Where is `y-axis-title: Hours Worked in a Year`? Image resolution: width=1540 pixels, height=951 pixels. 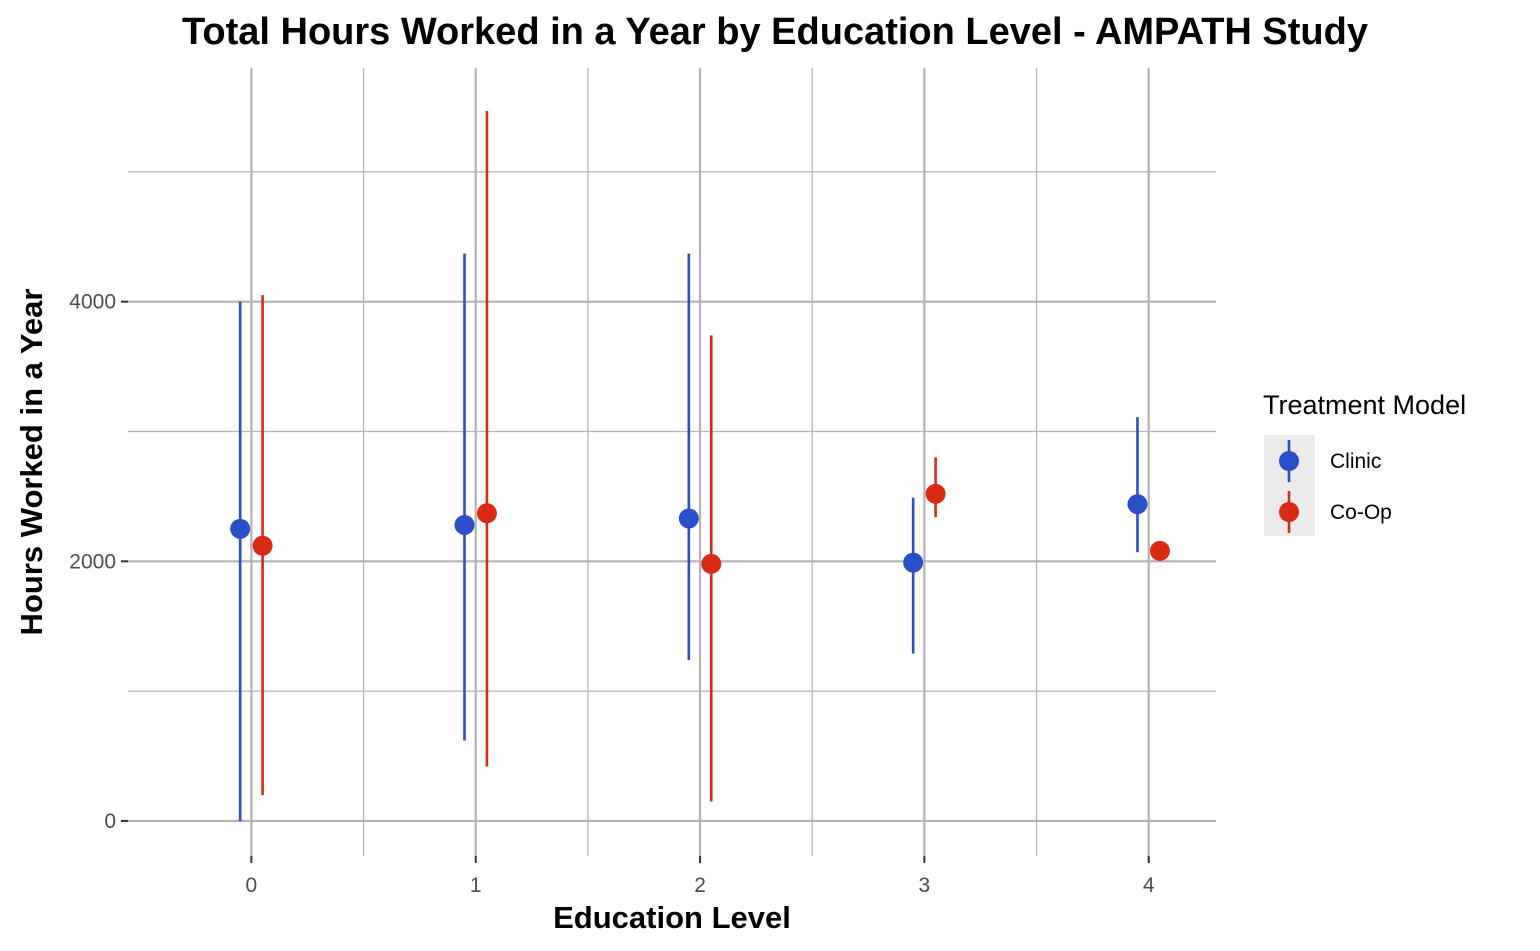
y-axis-title: Hours Worked in a Year is located at coordinates (31, 462).